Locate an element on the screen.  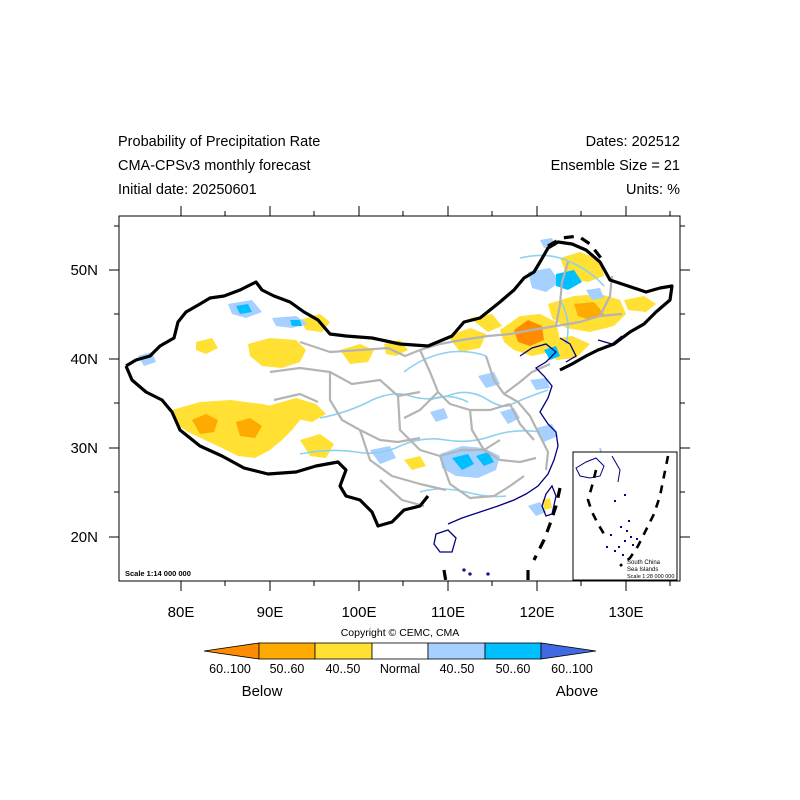
colorbar-label-normal: Normal is located at coordinates (400, 669).